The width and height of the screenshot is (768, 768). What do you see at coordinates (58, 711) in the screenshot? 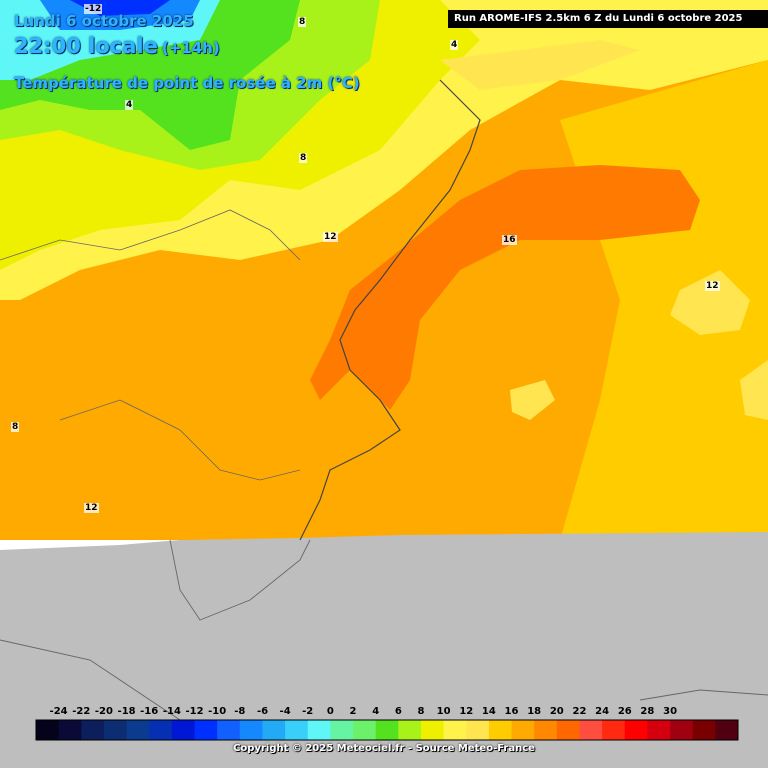
I see `legend-tick-label: -24` at bounding box center [58, 711].